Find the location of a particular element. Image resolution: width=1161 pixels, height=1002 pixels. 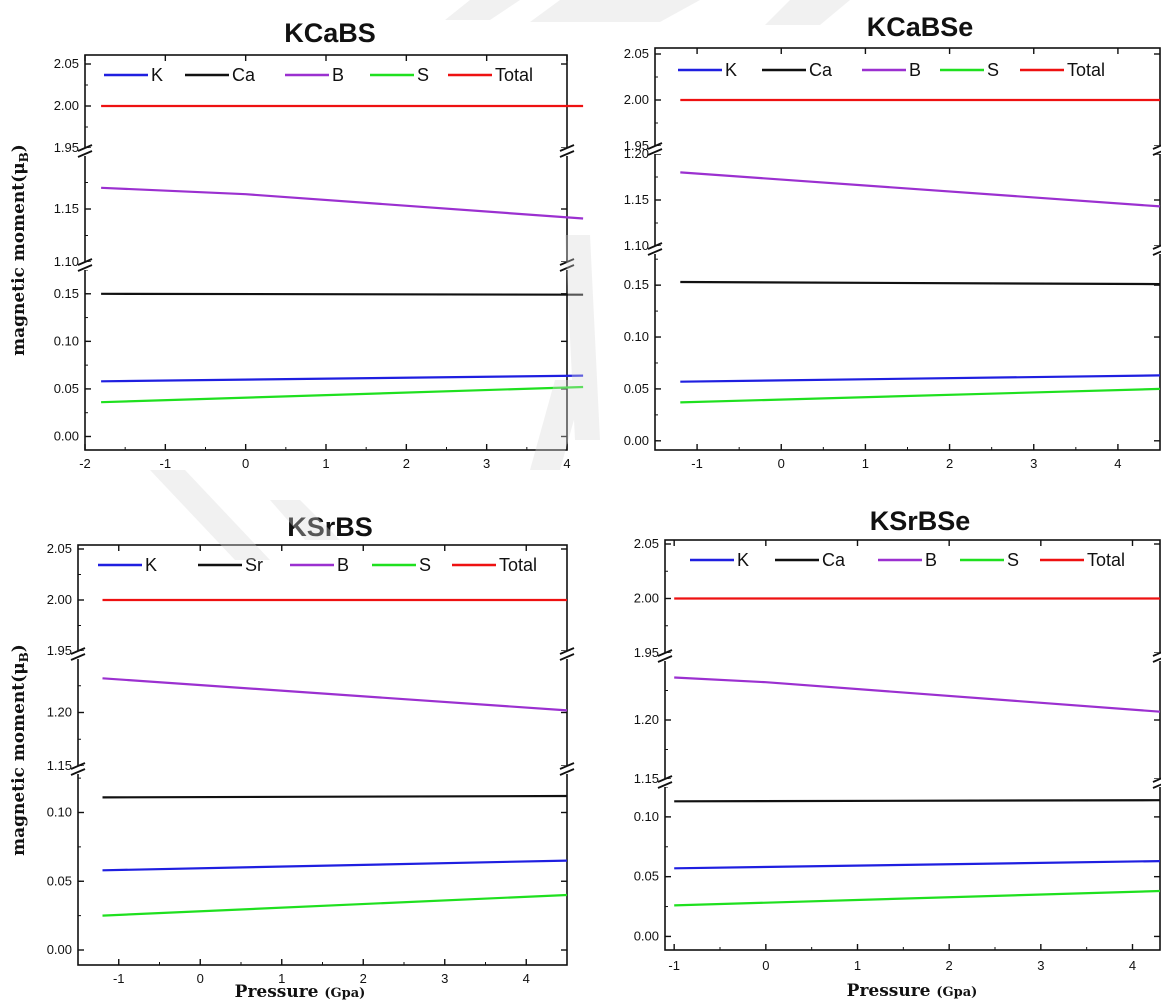

y-tick-label: 1.20 is located at coordinates (59, 712).